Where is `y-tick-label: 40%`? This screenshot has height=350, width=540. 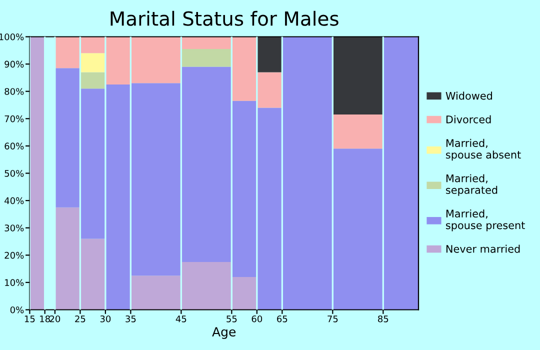
y-tick-label: 40% is located at coordinates (14, 200).